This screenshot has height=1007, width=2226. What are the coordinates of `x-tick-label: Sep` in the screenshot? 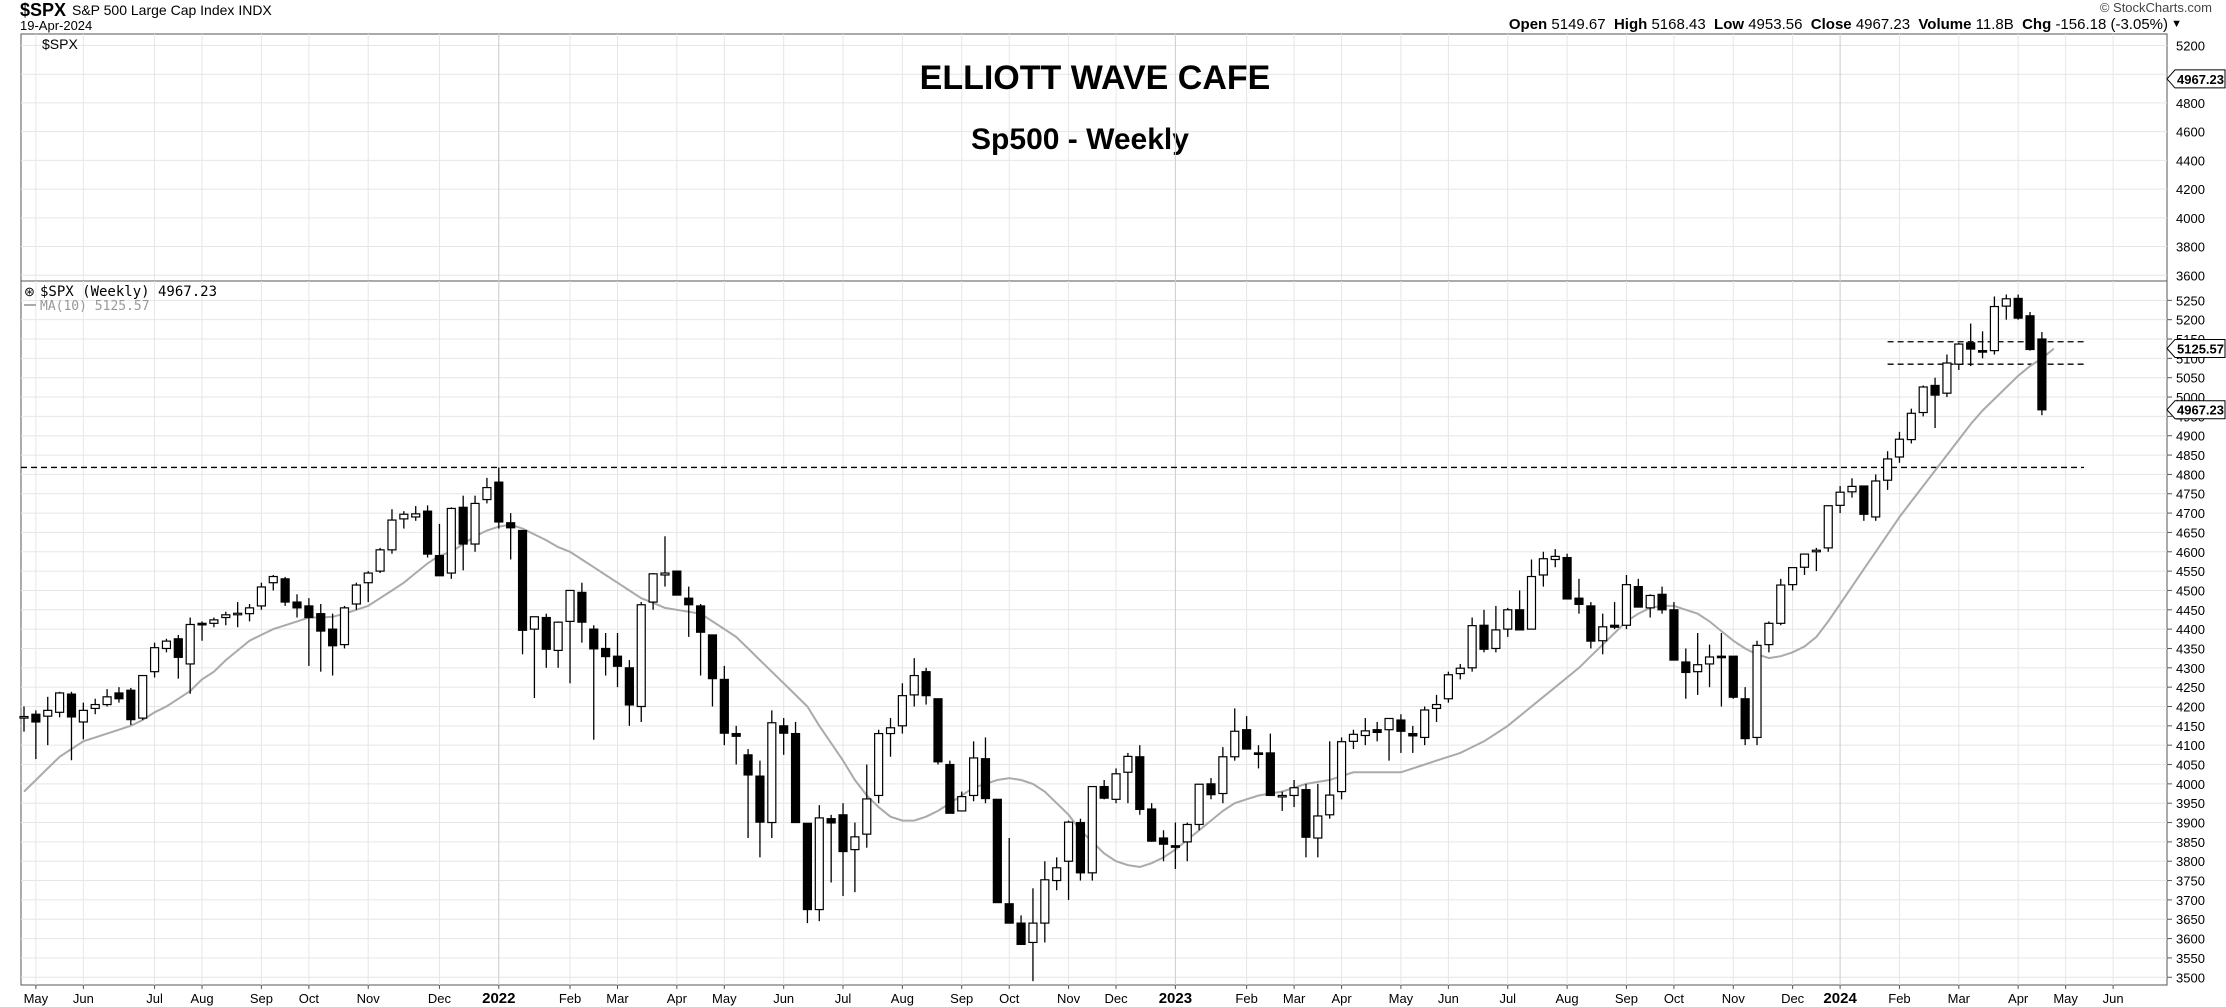 It's located at (261, 998).